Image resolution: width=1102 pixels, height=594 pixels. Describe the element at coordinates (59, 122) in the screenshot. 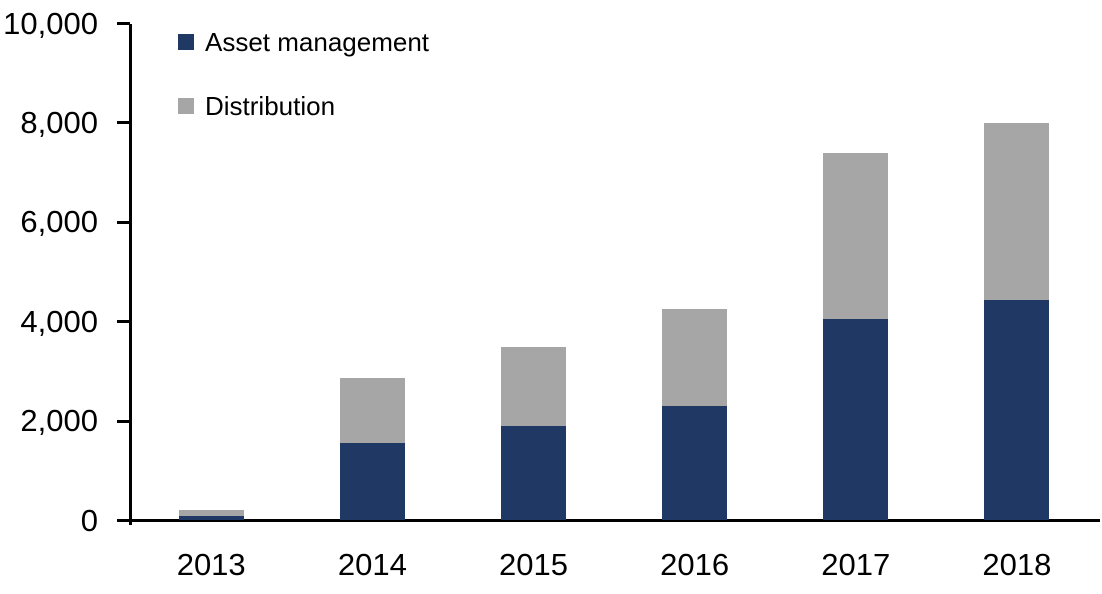

I see `y-tick-label: 8,000` at that location.